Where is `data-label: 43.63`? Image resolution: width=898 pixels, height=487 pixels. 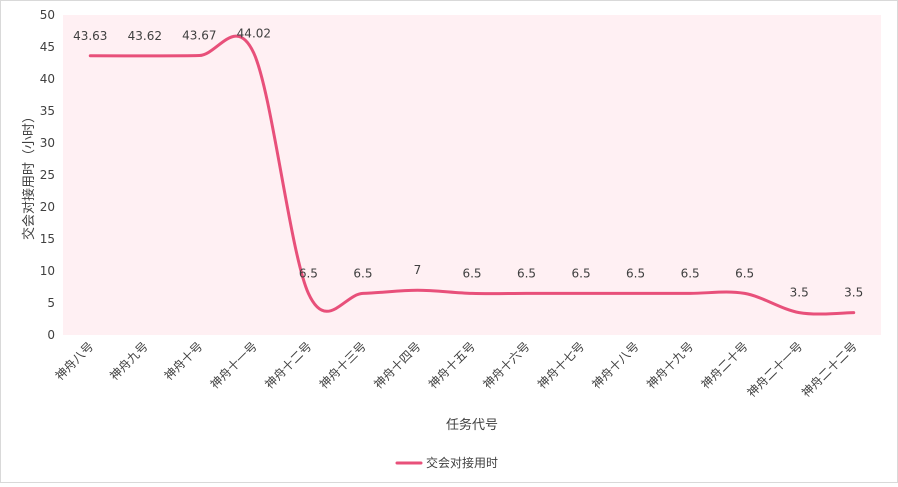 data-label: 43.63 is located at coordinates (90, 36).